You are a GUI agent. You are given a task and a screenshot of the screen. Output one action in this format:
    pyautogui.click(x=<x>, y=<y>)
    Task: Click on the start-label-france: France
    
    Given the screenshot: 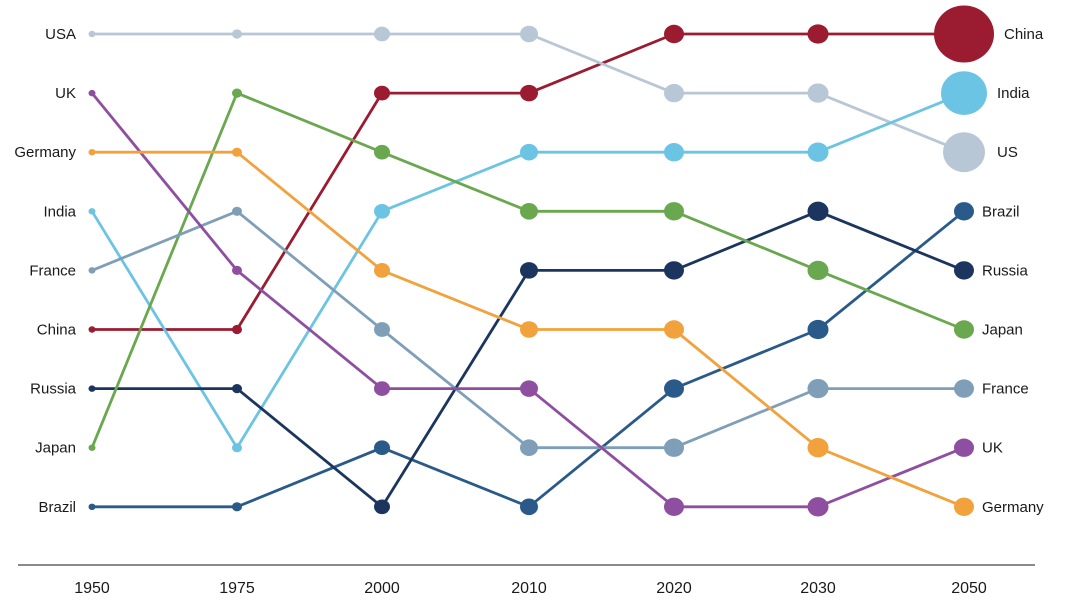 What is the action you would take?
    pyautogui.click(x=52, y=270)
    